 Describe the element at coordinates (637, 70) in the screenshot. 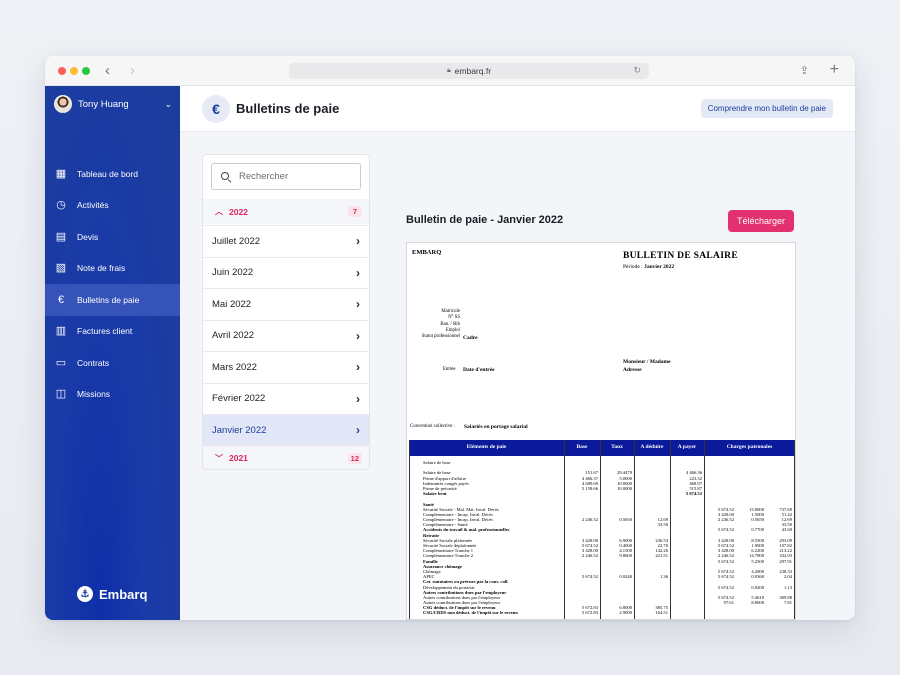

I see `reload-icon: ↻` at that location.